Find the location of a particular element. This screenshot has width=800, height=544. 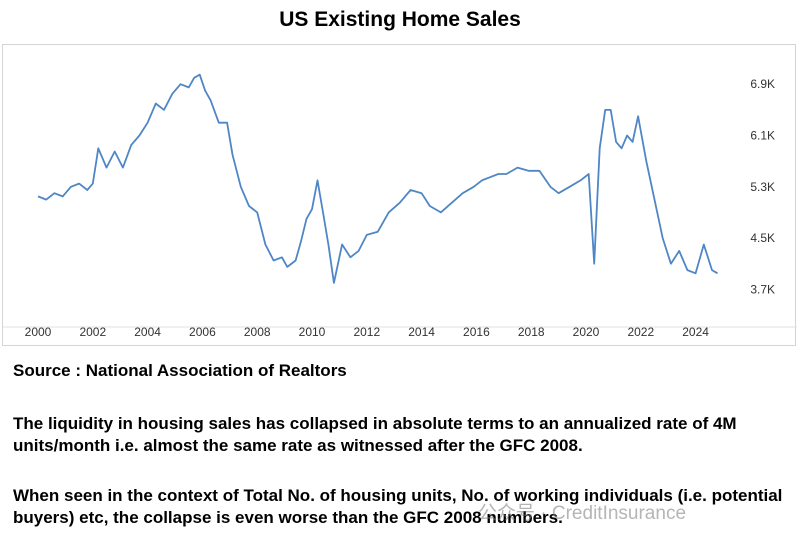

y-tick-label: 6.1K is located at coordinates (762, 136).